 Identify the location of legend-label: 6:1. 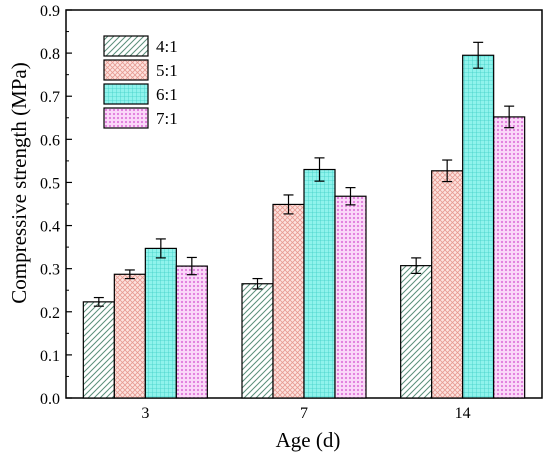
(167, 94).